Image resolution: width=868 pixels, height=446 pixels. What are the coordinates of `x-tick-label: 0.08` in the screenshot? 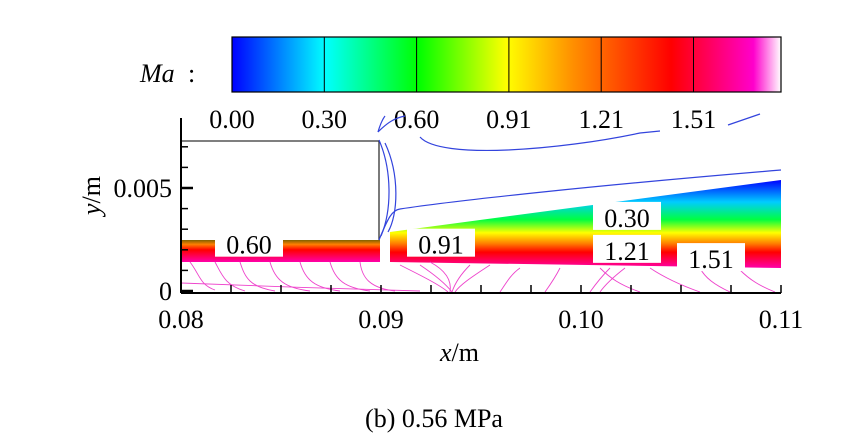 It's located at (181, 319).